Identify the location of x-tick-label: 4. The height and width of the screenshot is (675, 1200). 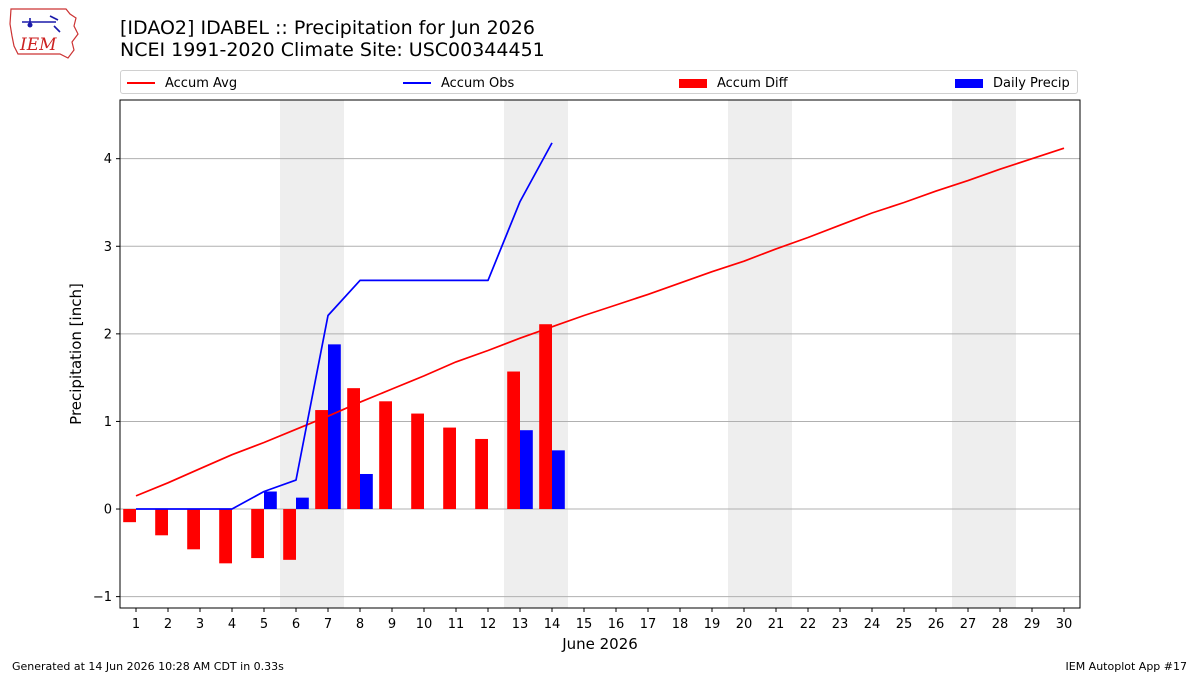
(232, 624).